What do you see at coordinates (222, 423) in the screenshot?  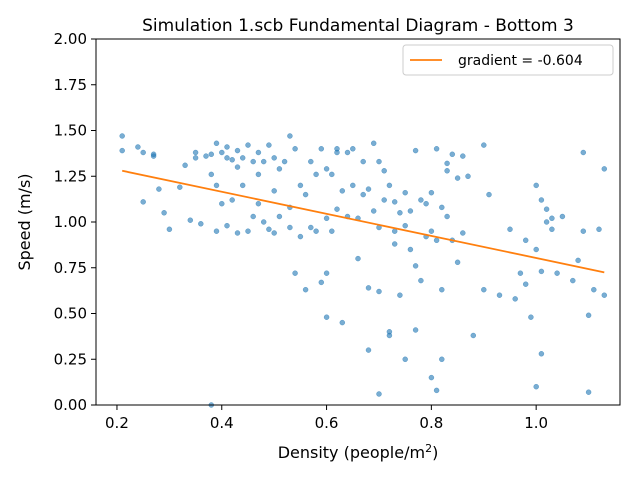 I see `x-tick-label: 0.4` at bounding box center [222, 423].